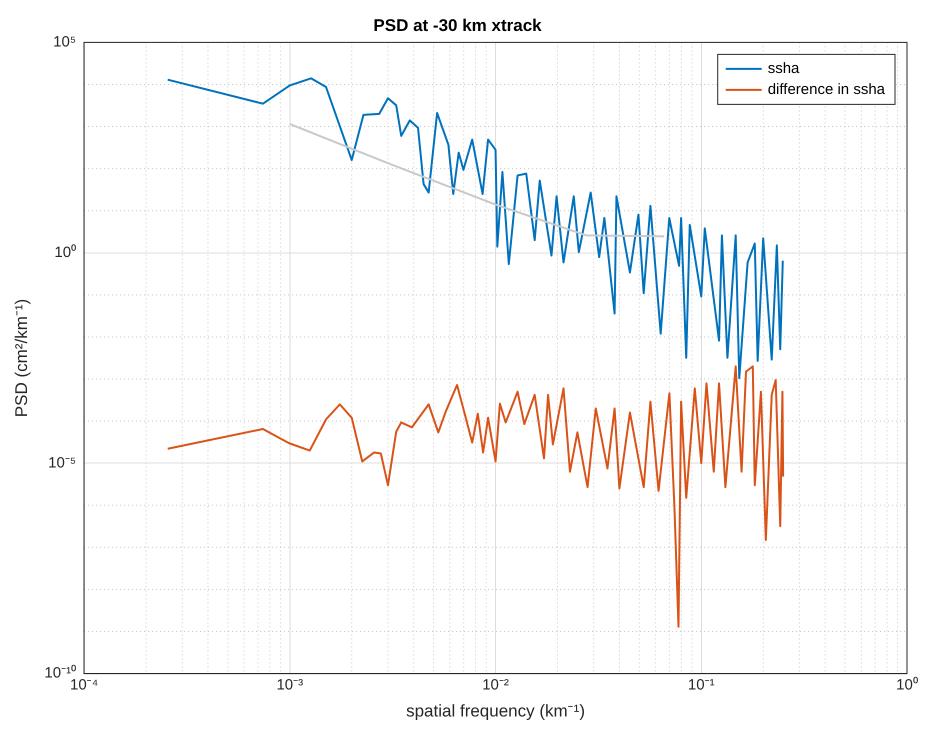  Describe the element at coordinates (457, 25) in the screenshot. I see `chart-title: PSD at -30 km xtrack` at that location.